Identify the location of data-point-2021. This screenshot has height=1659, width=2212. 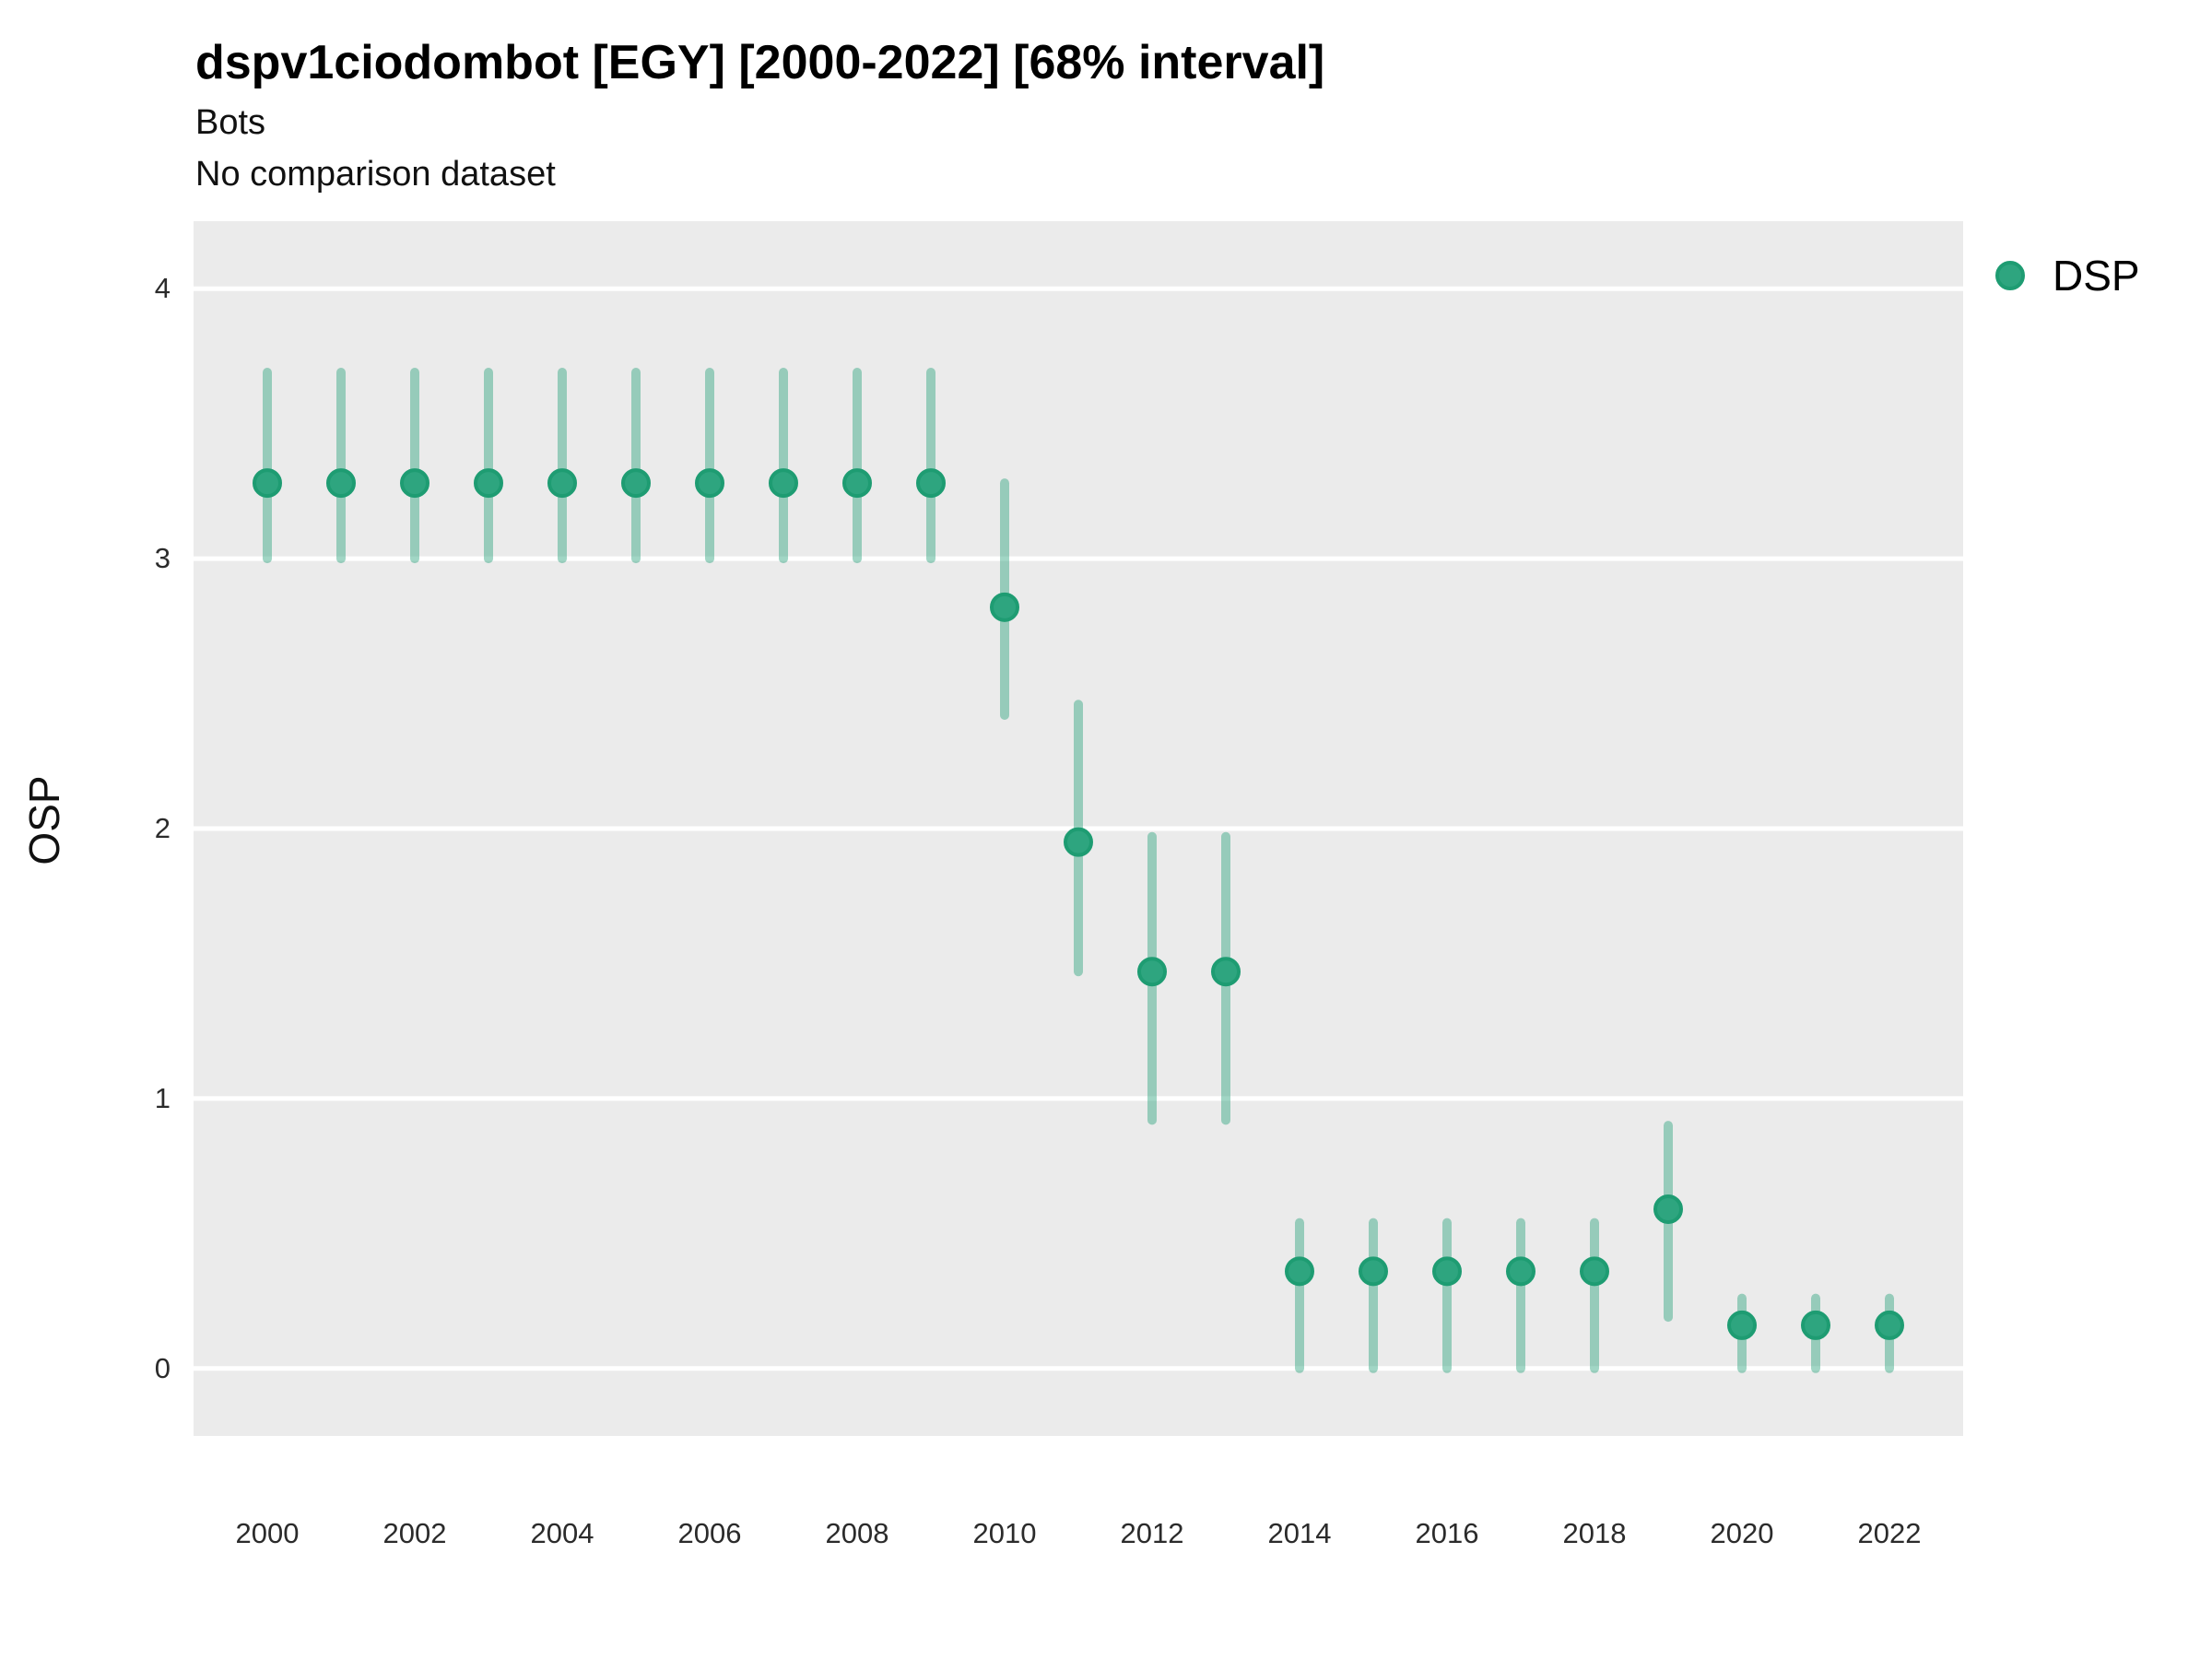
(1815, 1325).